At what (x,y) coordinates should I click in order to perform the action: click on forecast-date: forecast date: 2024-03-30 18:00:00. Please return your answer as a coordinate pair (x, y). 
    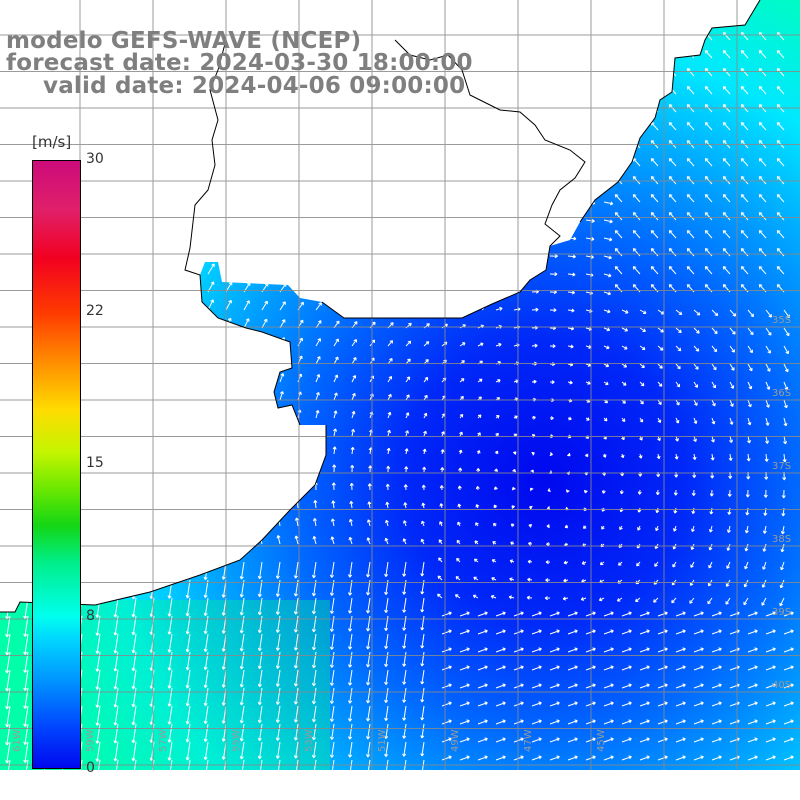
    Looking at the image, I should click on (239, 63).